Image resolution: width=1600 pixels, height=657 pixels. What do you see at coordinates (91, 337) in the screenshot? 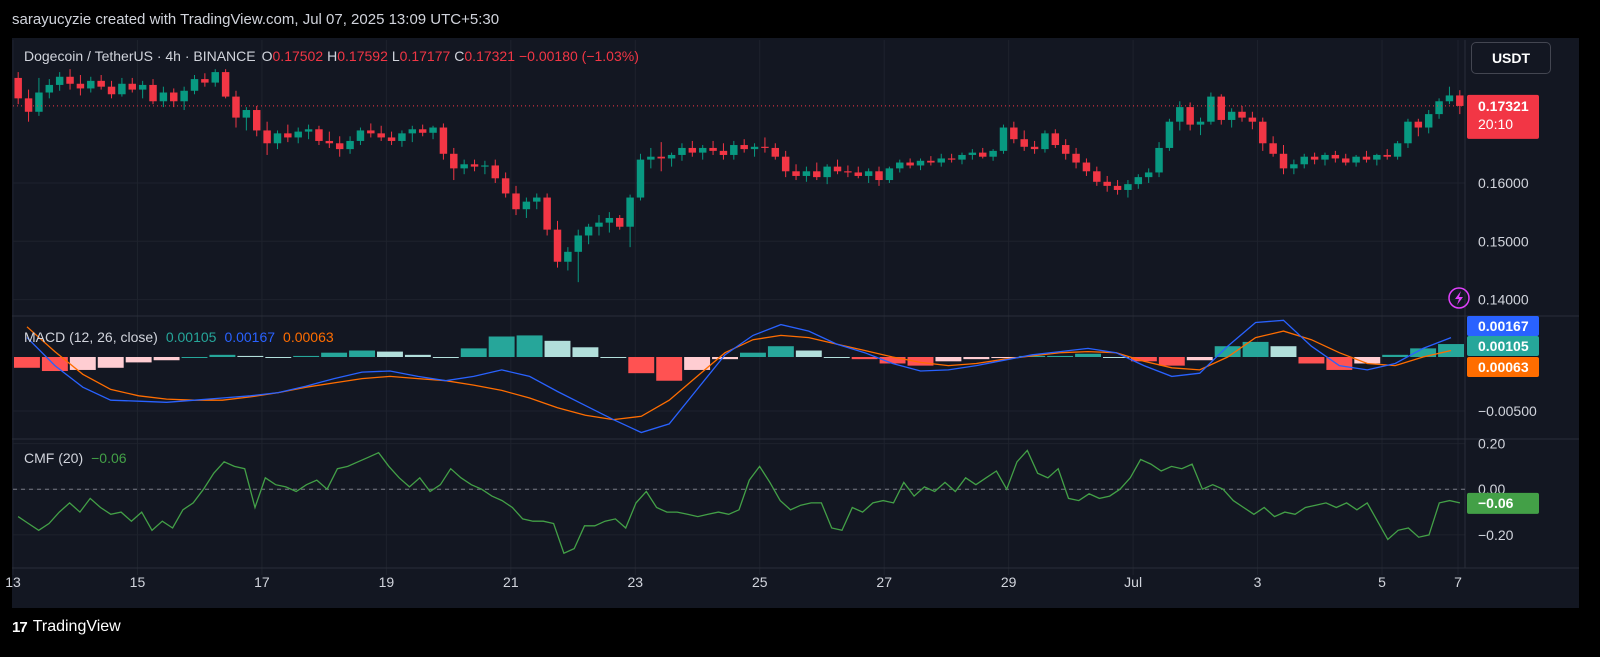
I see `macd-title: MACD (12, 26, close)` at bounding box center [91, 337].